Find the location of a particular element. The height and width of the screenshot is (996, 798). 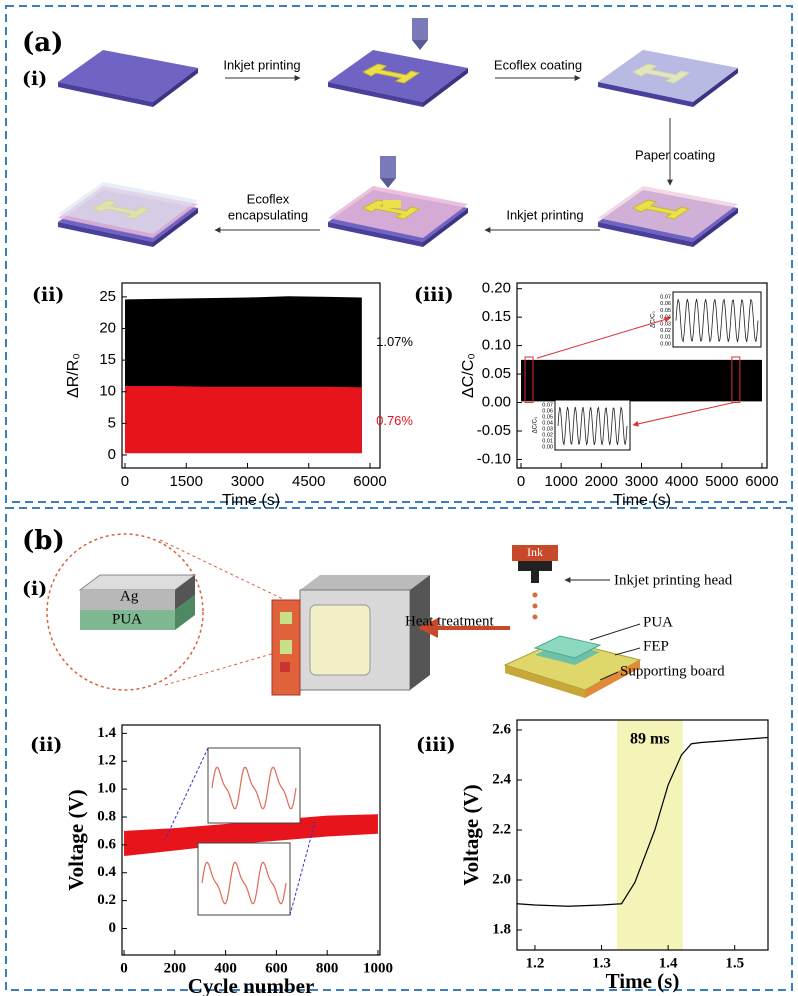

part-label: FEP is located at coordinates (656, 646).